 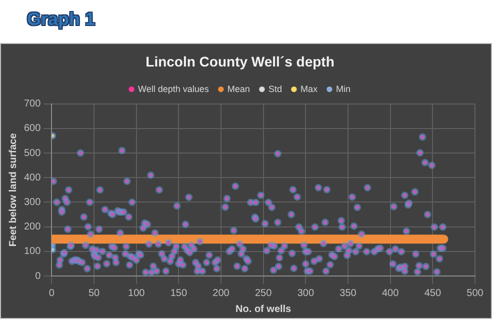 What do you see at coordinates (33, 178) in the screenshot?
I see `y-tick-label: 400` at bounding box center [33, 178].